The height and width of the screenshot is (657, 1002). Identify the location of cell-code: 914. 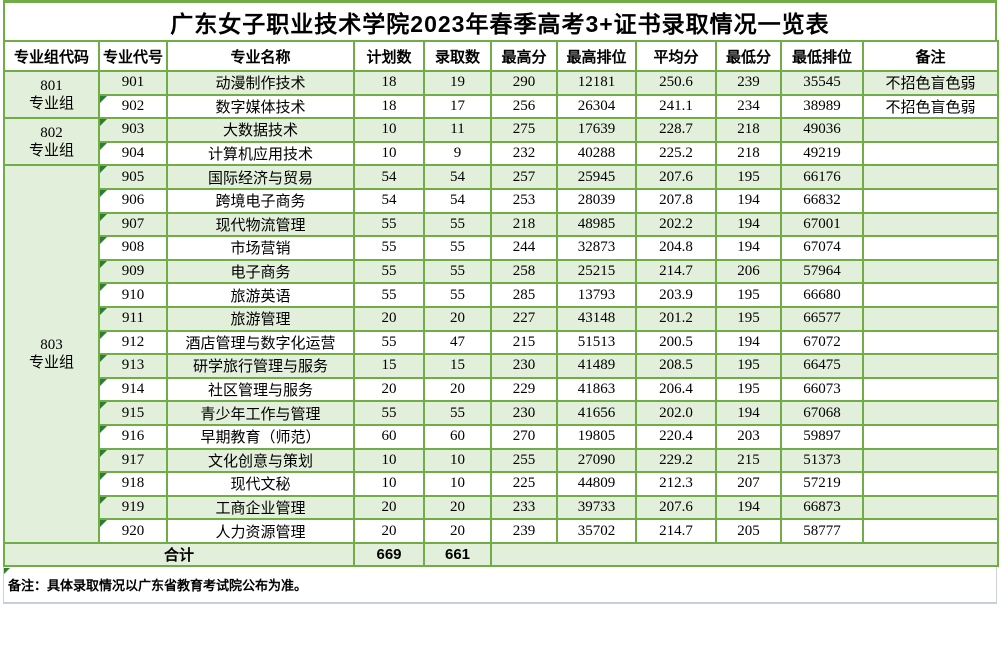
(133, 389).